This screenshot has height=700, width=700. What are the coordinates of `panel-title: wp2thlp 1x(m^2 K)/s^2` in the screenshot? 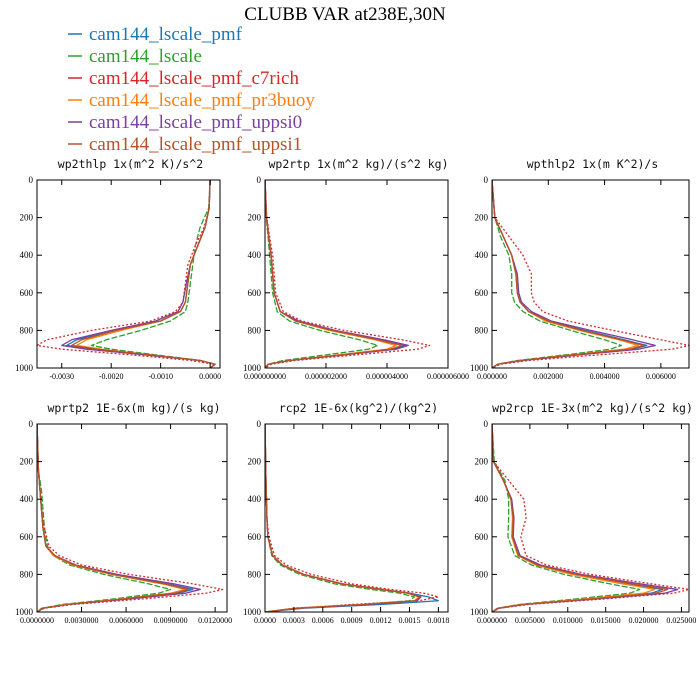 It's located at (130, 164).